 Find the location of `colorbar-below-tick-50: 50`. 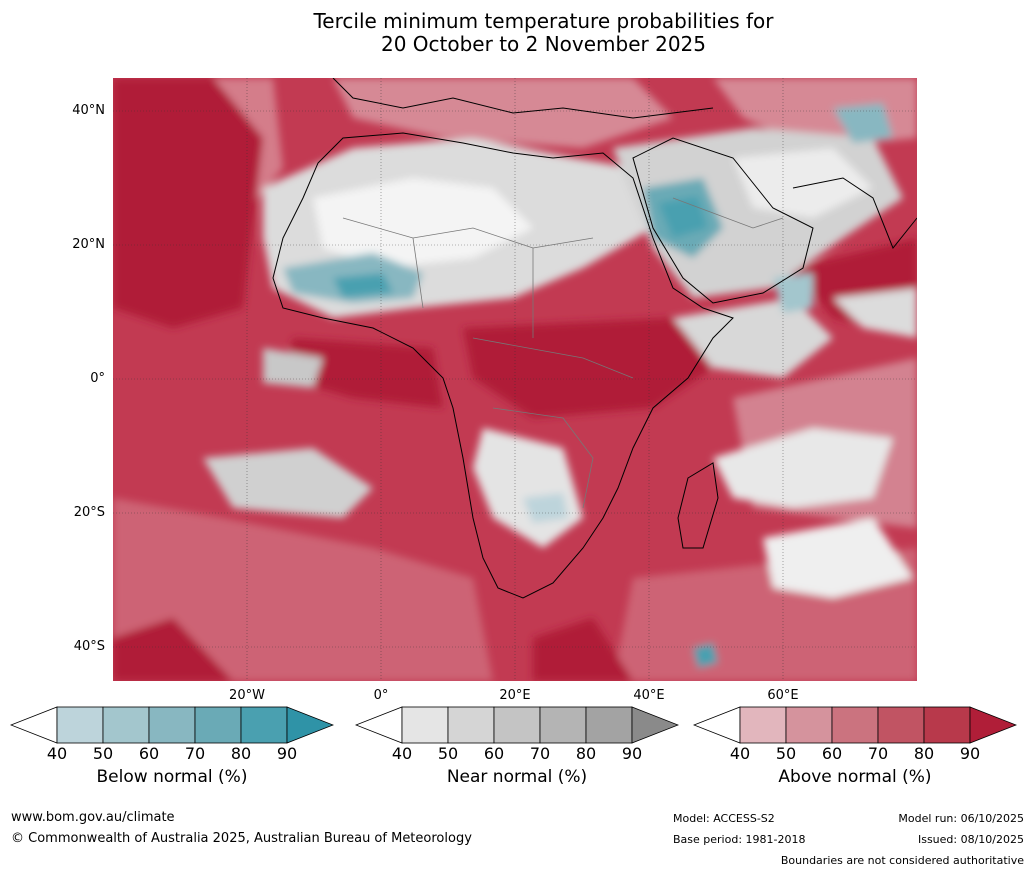

colorbar-below-tick-50: 50 is located at coordinates (103, 753).